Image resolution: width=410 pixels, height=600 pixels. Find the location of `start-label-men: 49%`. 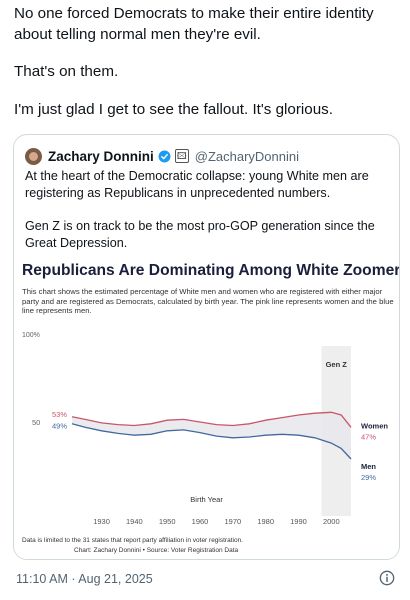

start-label-men: 49% is located at coordinates (59, 425).